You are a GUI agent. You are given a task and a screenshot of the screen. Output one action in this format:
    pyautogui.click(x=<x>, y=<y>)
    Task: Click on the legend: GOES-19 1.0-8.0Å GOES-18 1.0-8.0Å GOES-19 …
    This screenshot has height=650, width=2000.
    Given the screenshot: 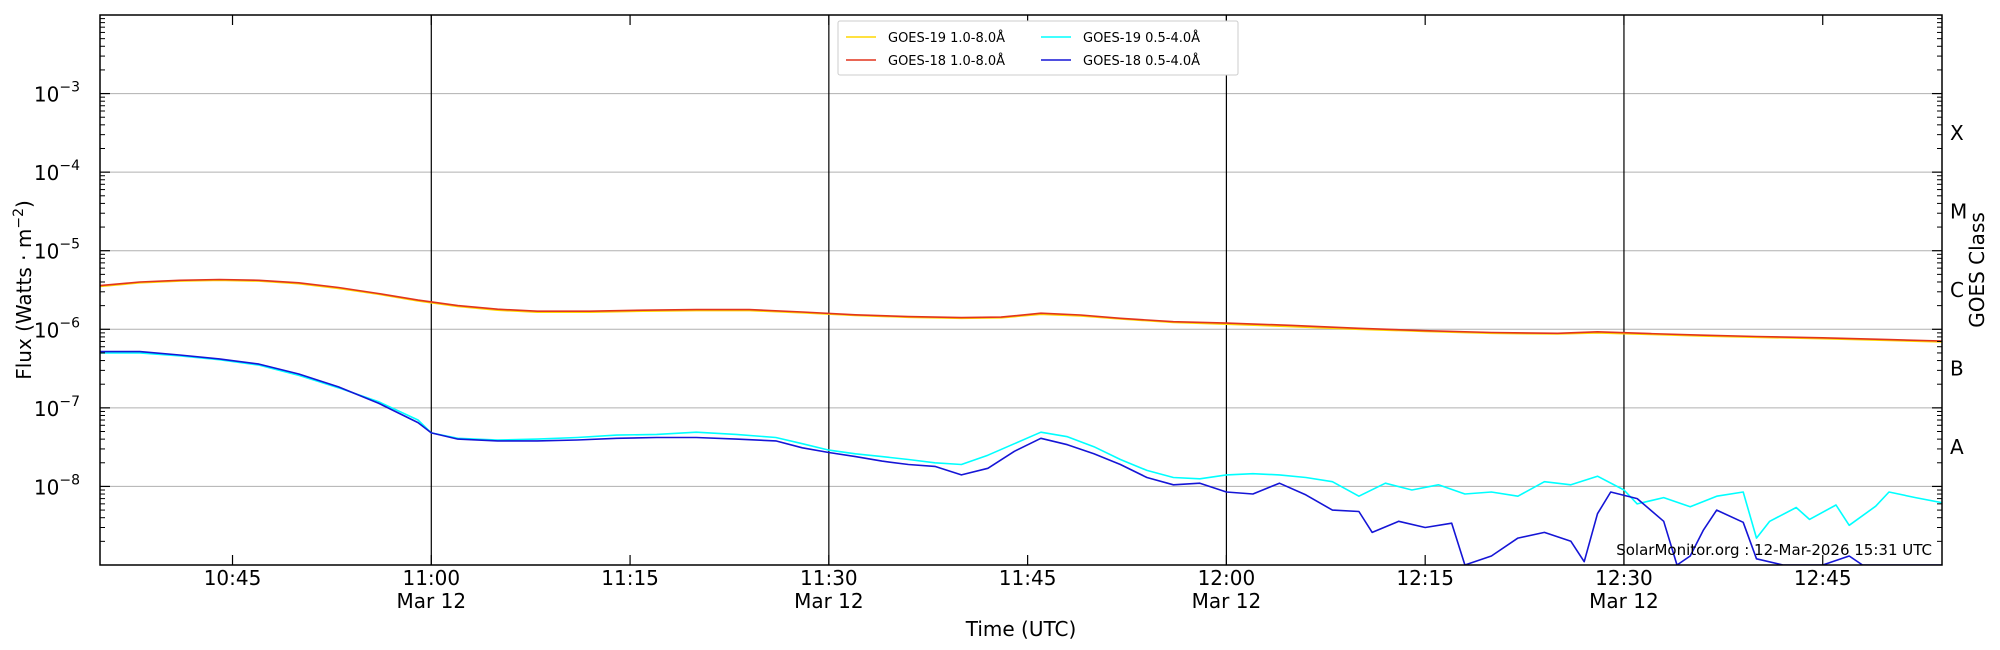 What is the action you would take?
    pyautogui.click(x=1038, y=48)
    